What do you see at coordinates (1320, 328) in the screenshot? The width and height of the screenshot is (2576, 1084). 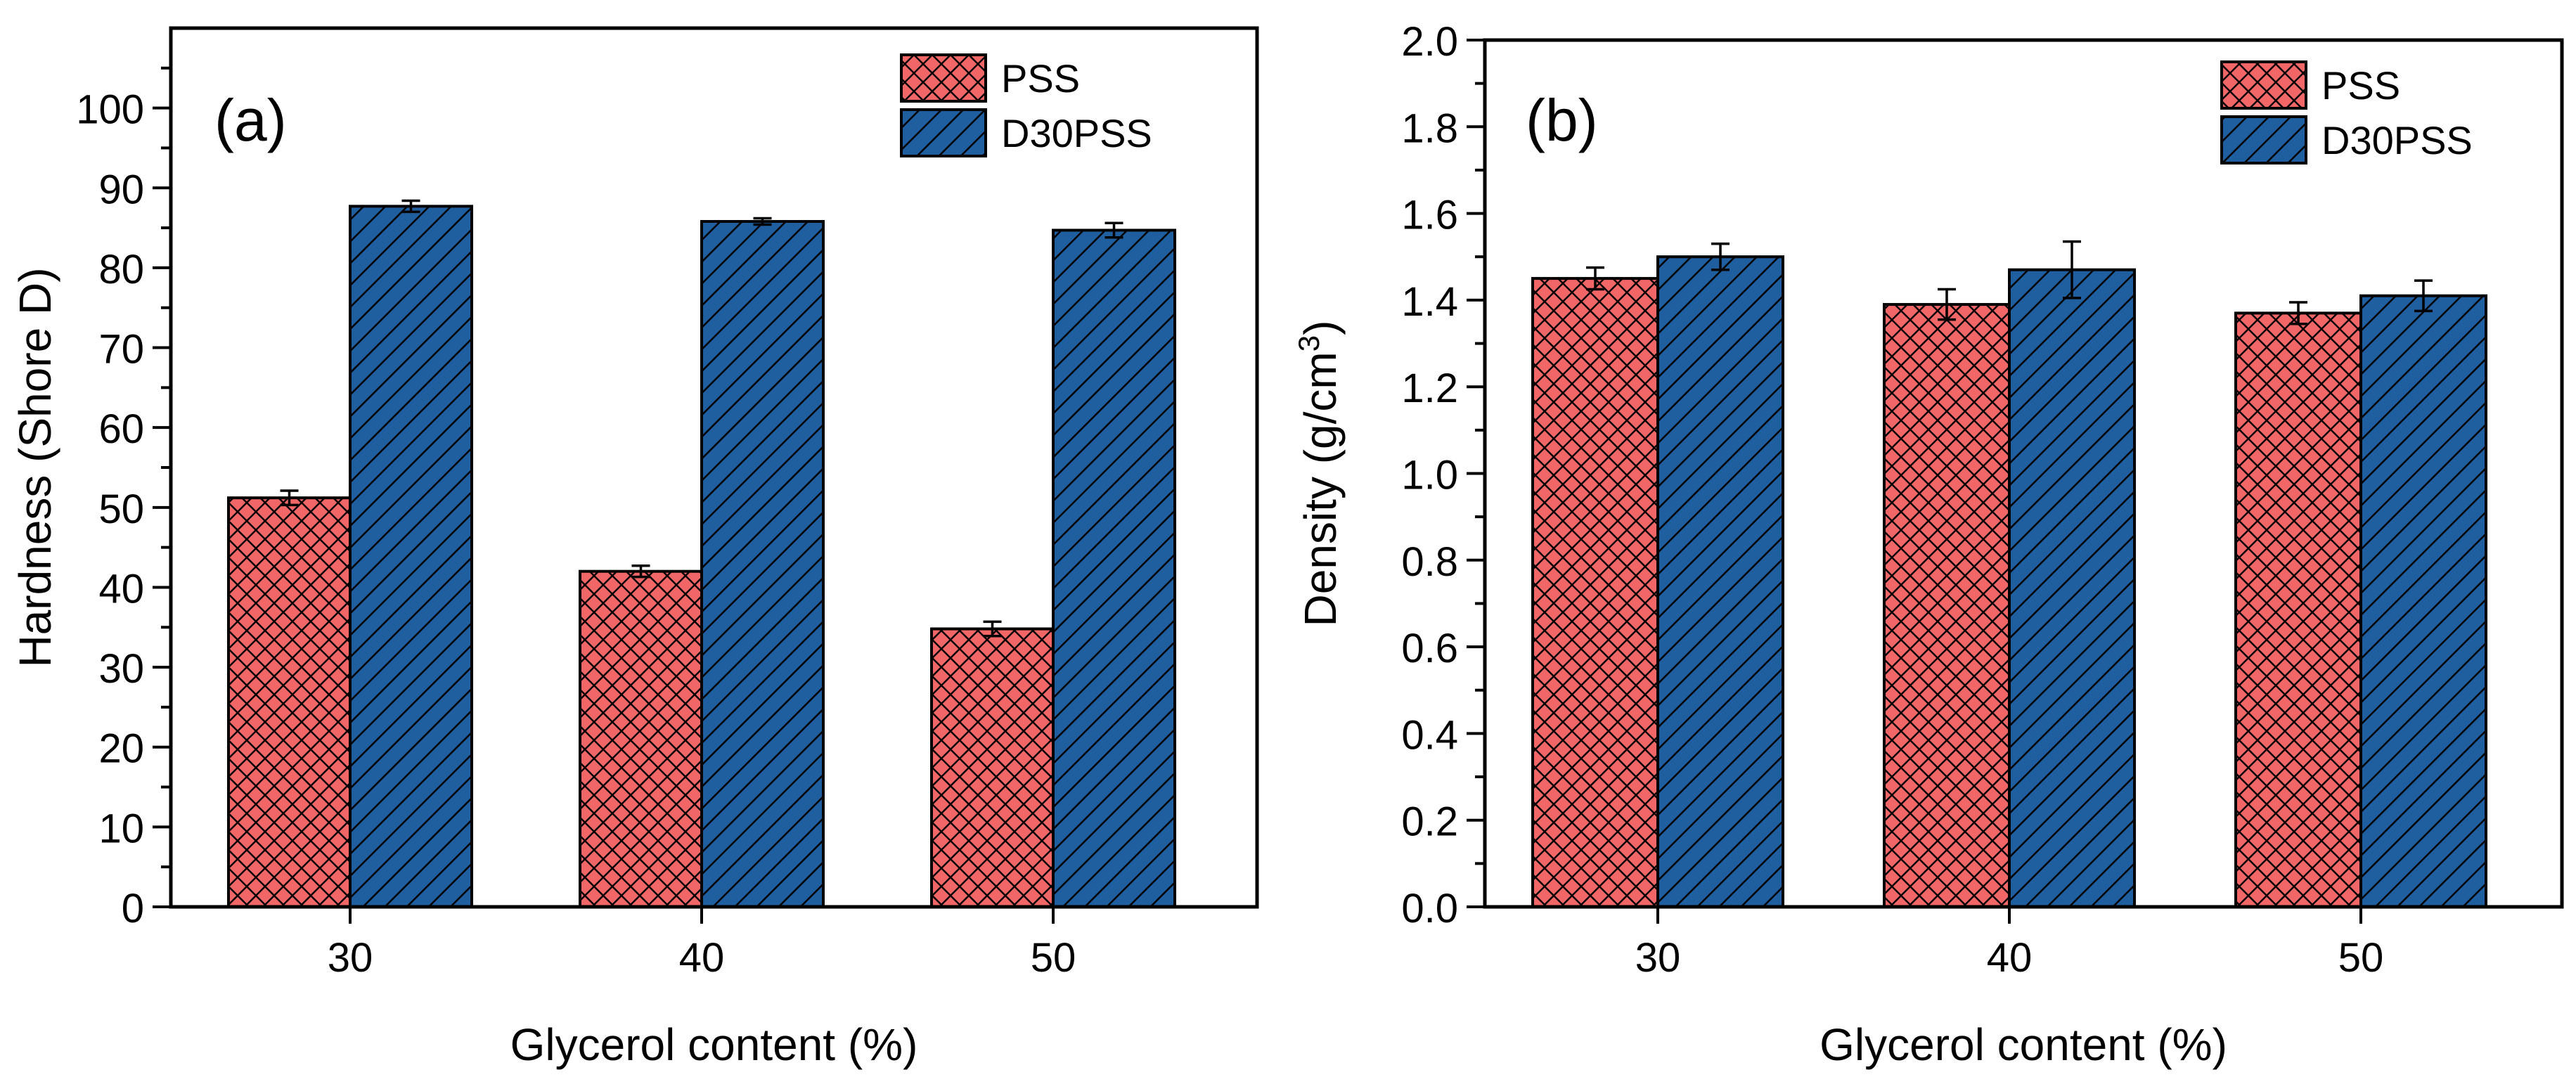 I see `y-axis-label-end: )` at bounding box center [1320, 328].